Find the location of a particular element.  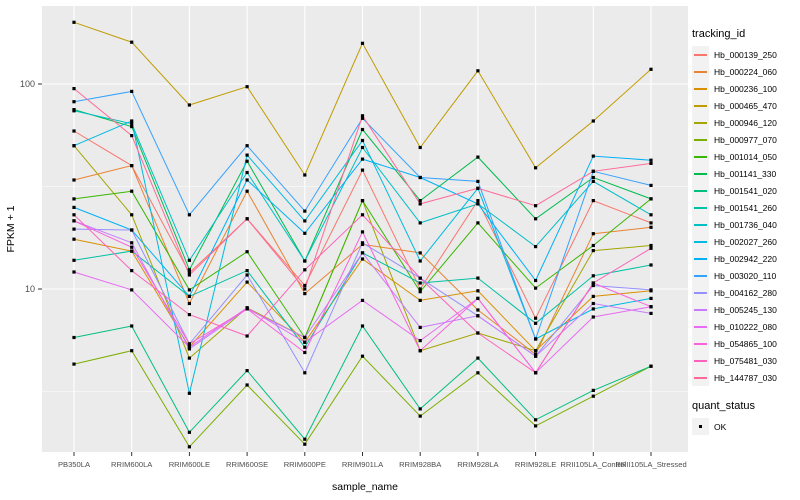

legend-label: Hb_054865_100 is located at coordinates (745, 343).